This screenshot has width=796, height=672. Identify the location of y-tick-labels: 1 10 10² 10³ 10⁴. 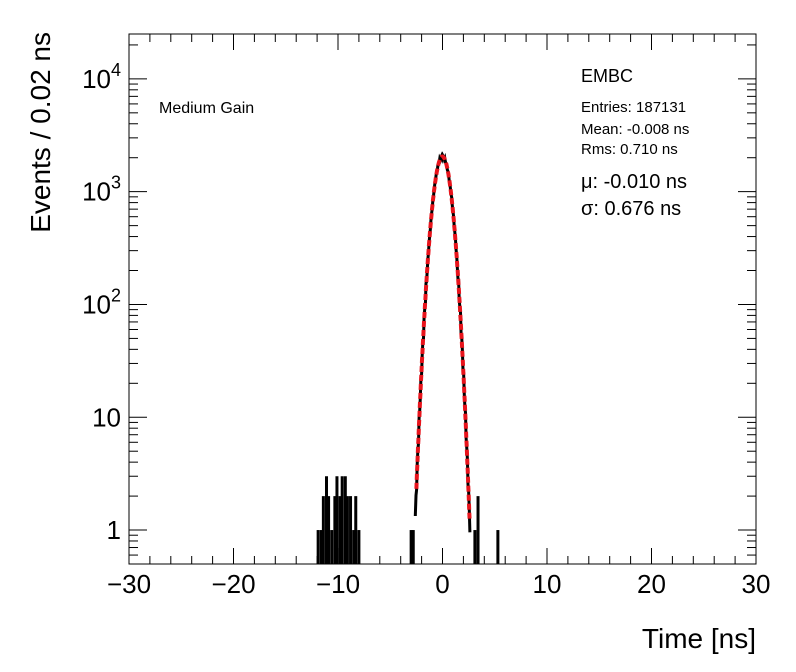
(101, 302).